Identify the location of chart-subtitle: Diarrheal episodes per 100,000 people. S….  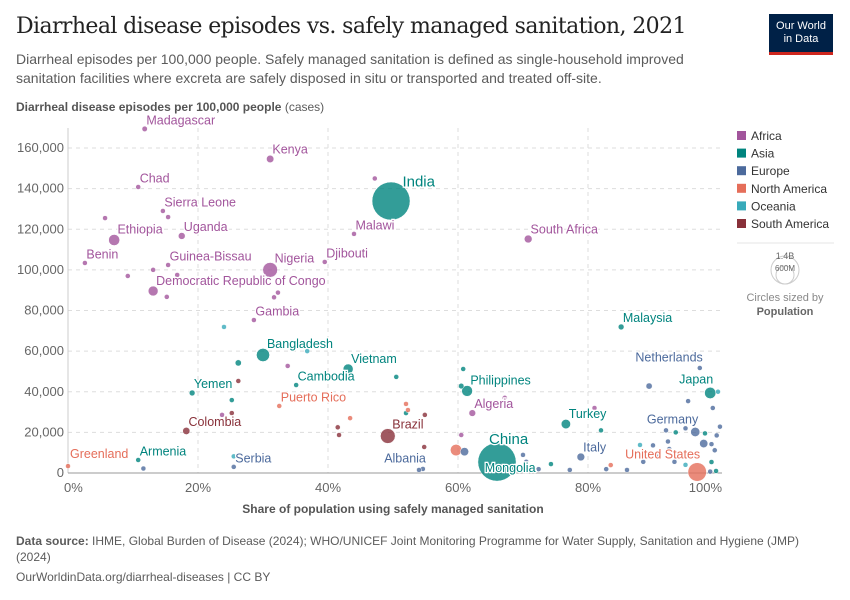
(350, 68).